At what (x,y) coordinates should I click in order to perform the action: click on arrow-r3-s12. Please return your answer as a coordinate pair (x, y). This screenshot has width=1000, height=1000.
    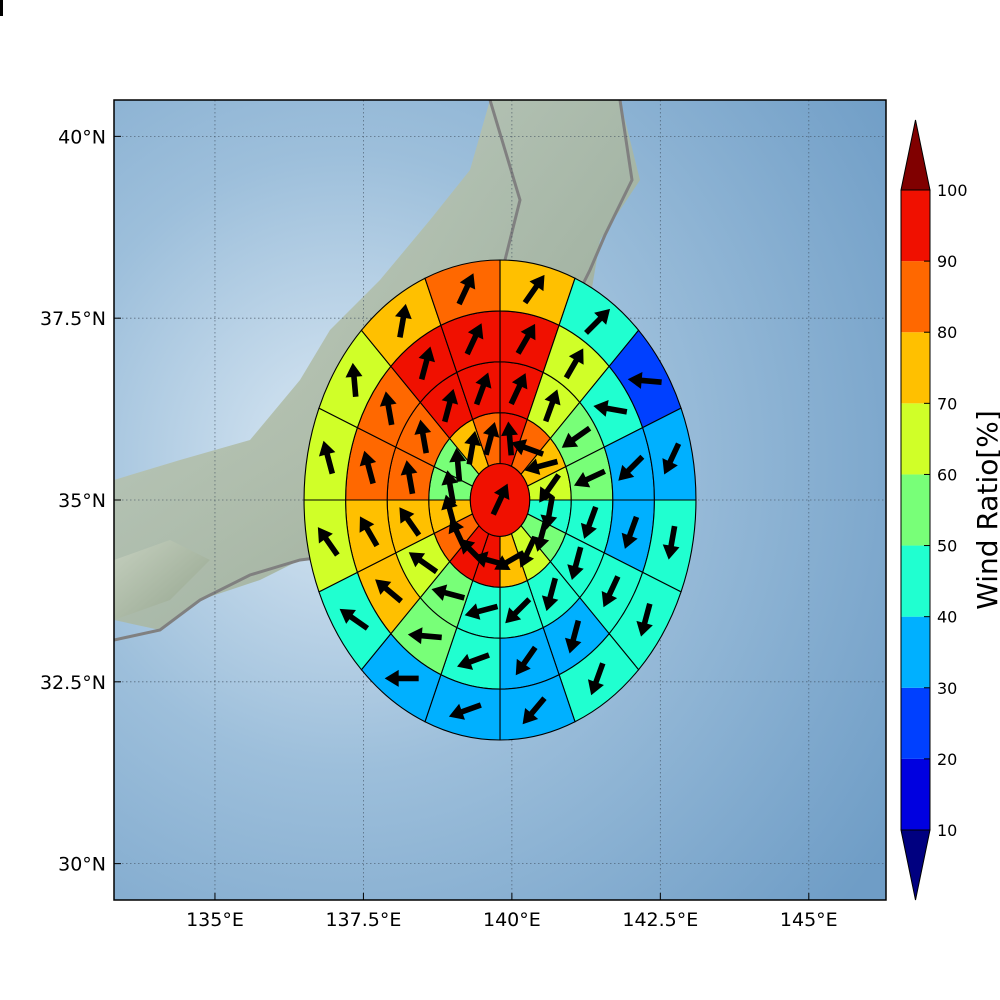
    Looking at the image, I should click on (368, 467).